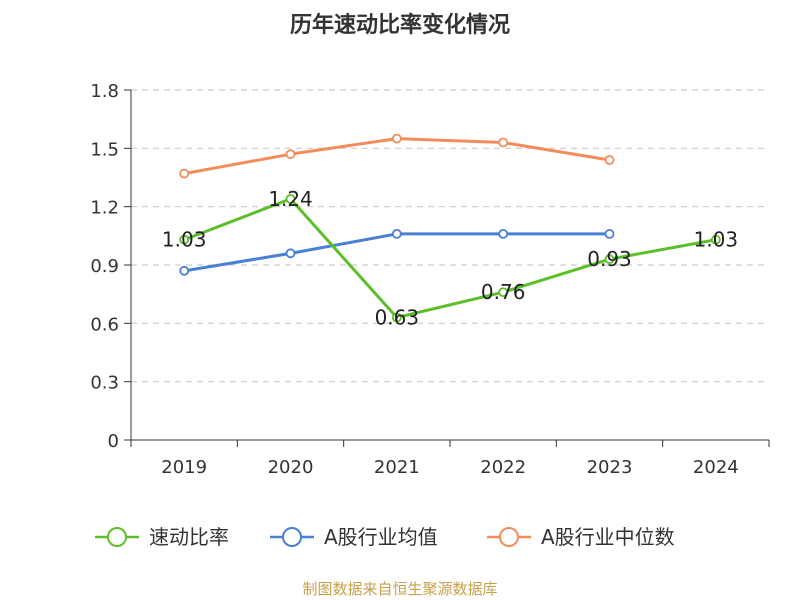 The height and width of the screenshot is (600, 800). Describe the element at coordinates (189, 537) in the screenshot. I see `legend-label: 速动比率` at that location.